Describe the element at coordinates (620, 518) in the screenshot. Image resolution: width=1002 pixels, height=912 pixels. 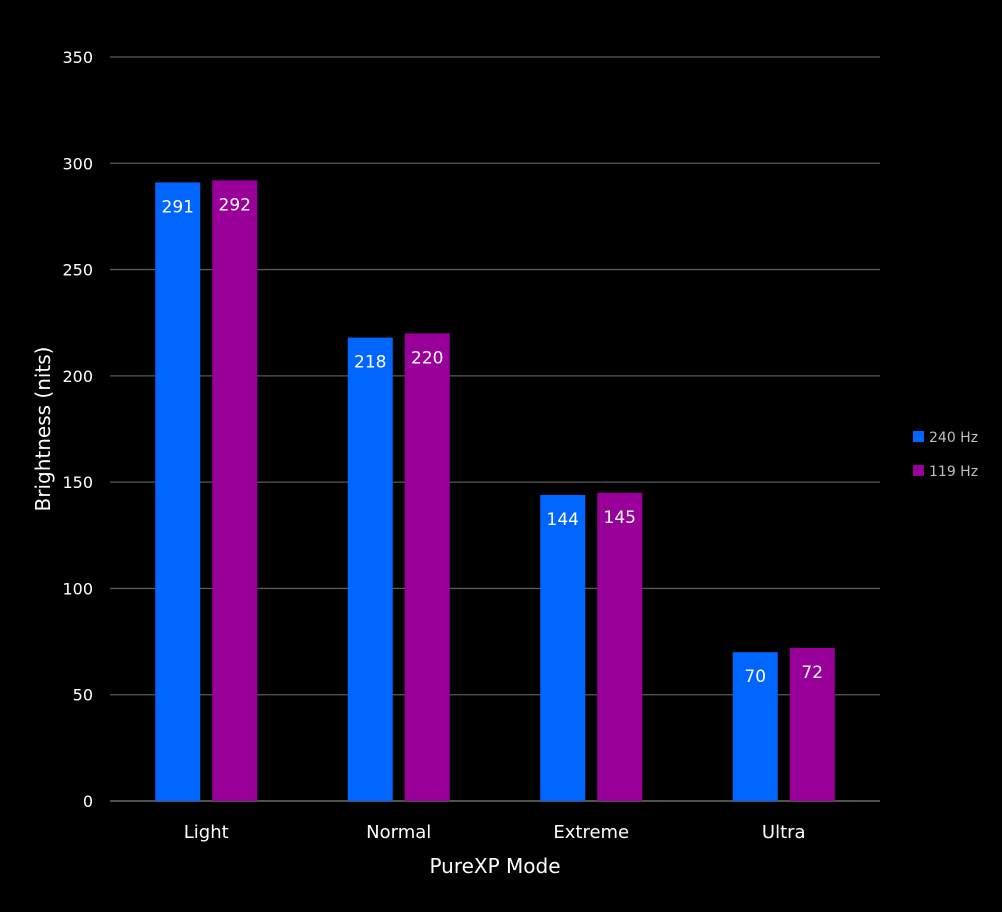
I see `data-label: 145` at that location.